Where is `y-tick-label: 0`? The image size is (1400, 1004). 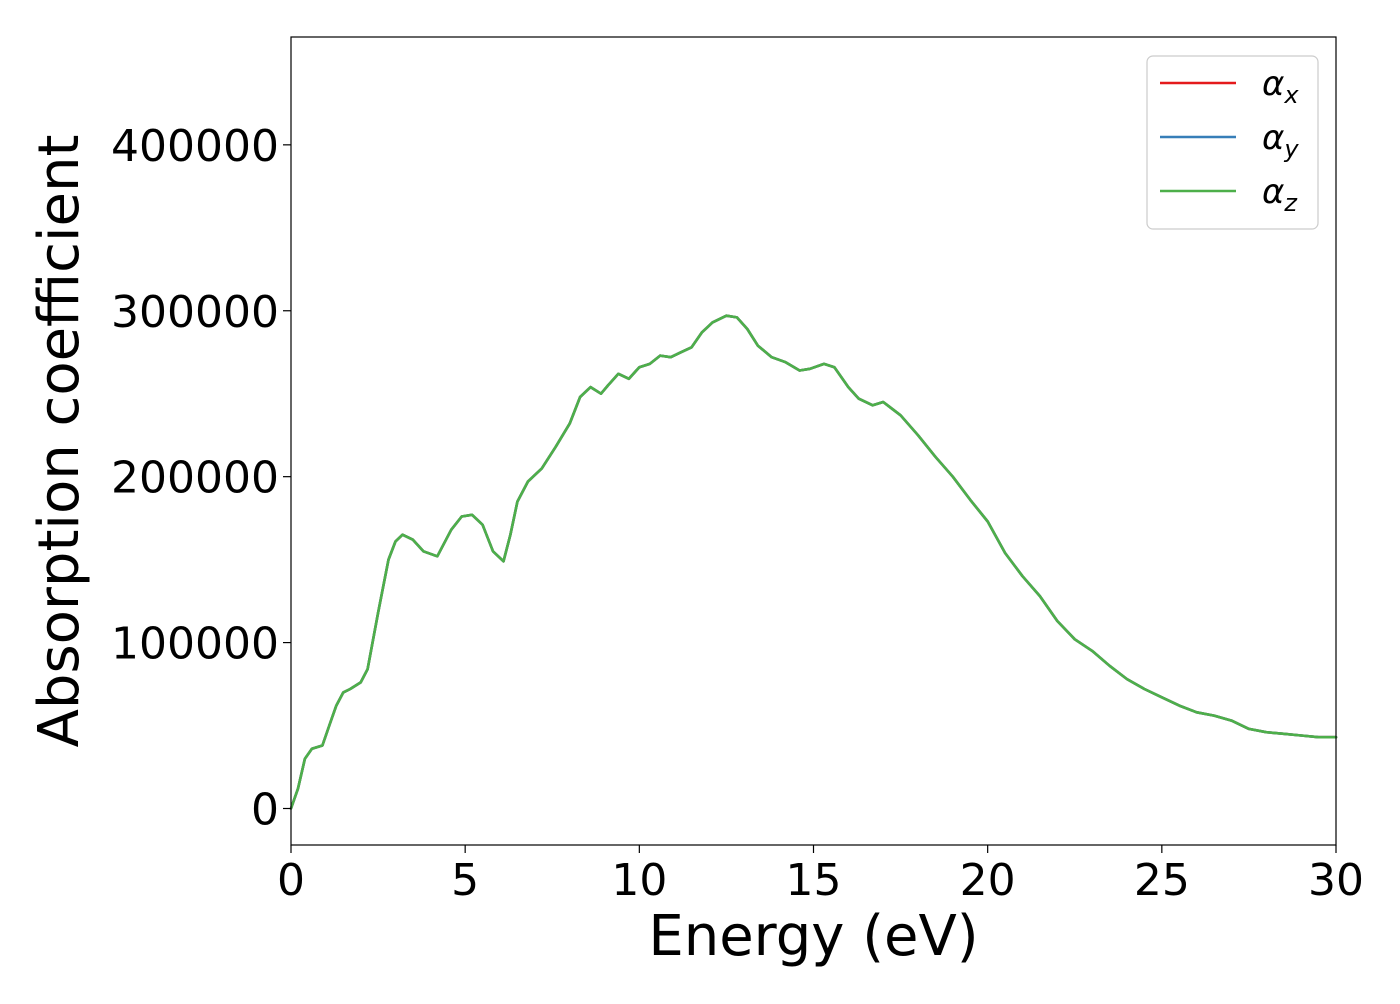 y-tick-label: 0 is located at coordinates (265, 809).